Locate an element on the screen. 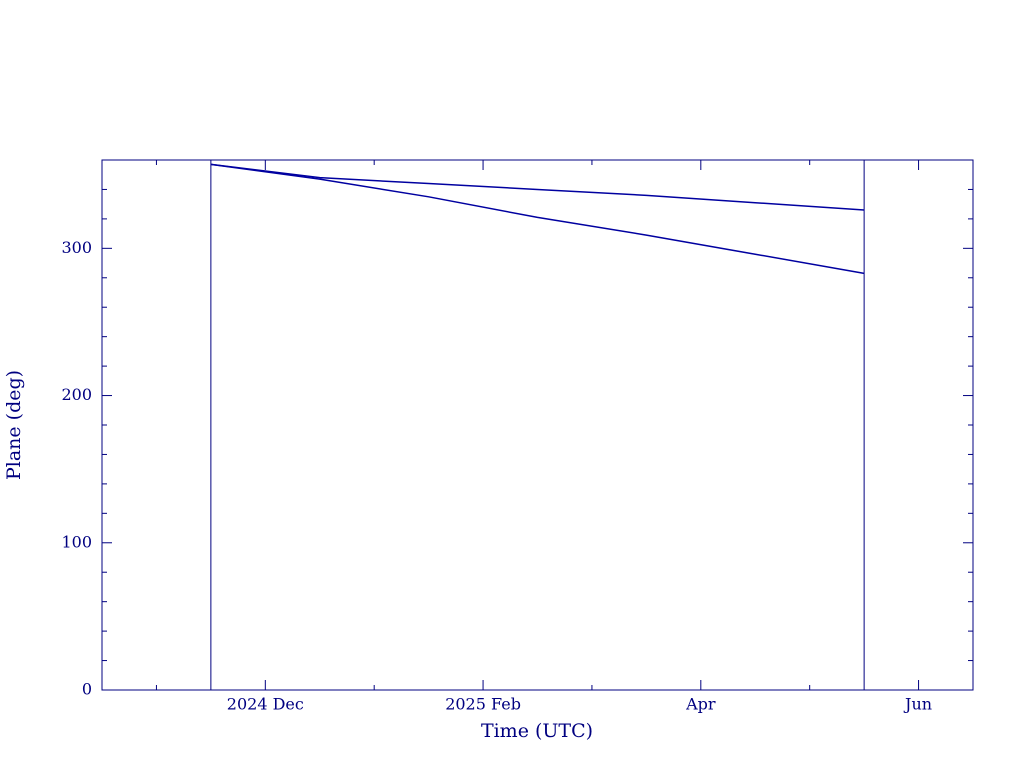  x-tick-label: Apr is located at coordinates (700, 704).